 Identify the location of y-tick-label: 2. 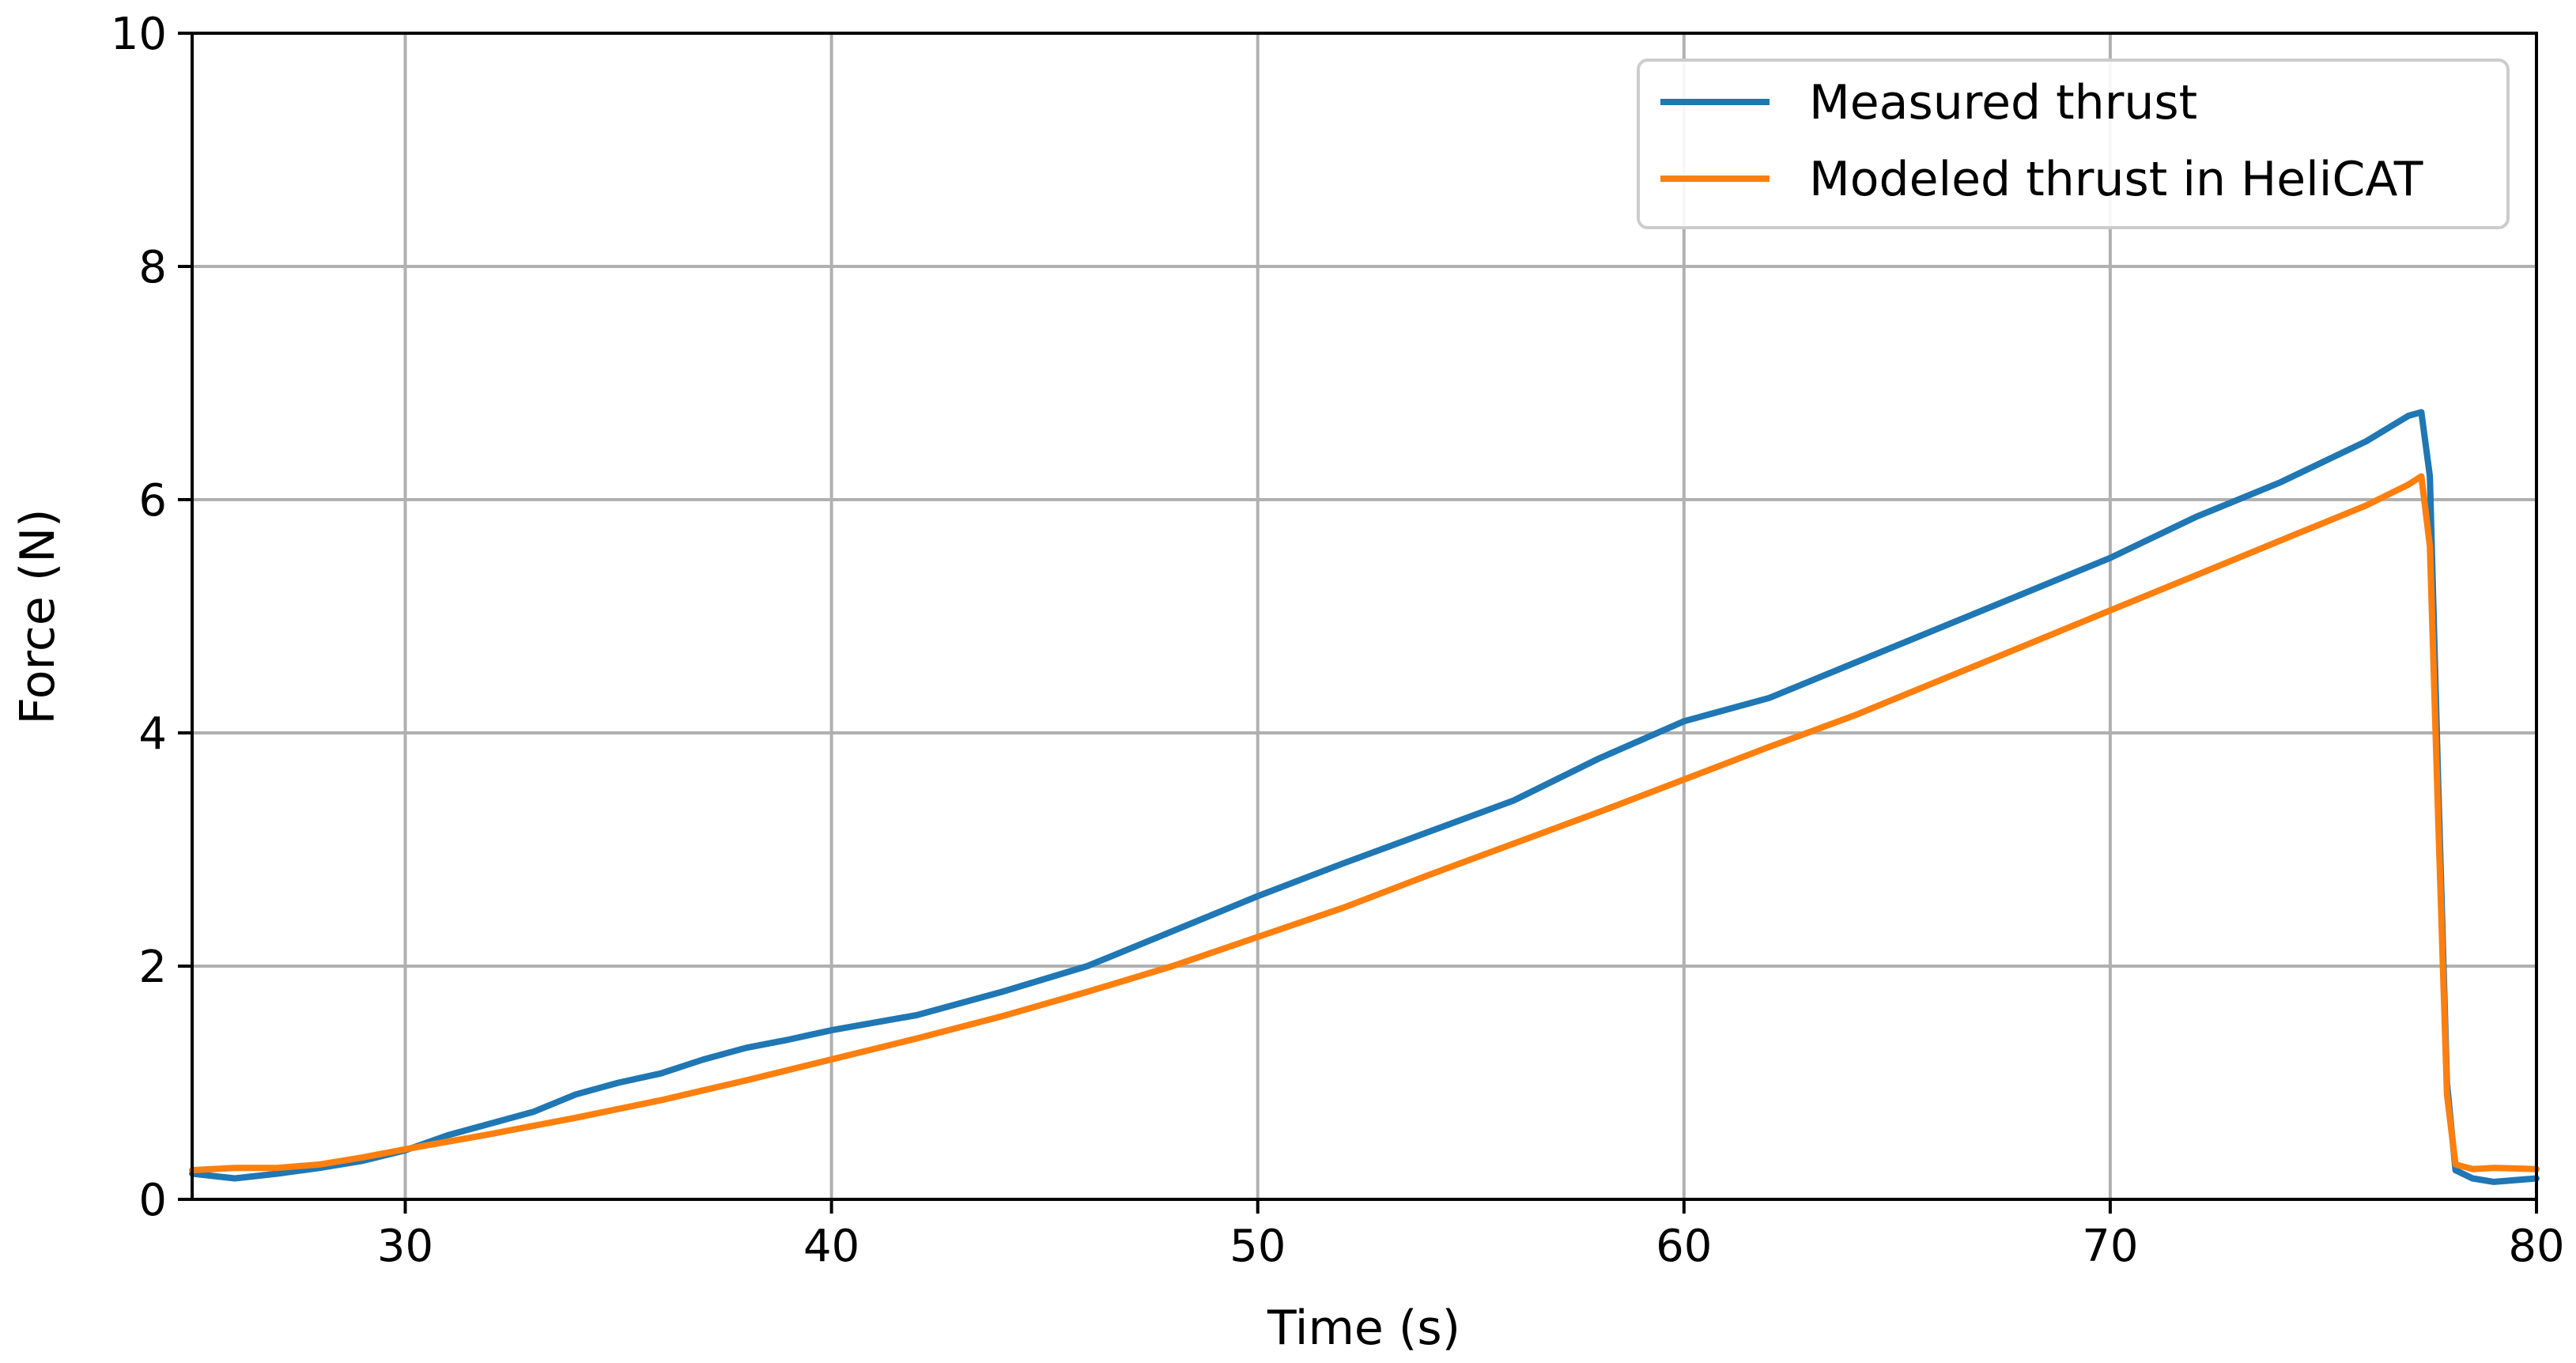
(152, 968).